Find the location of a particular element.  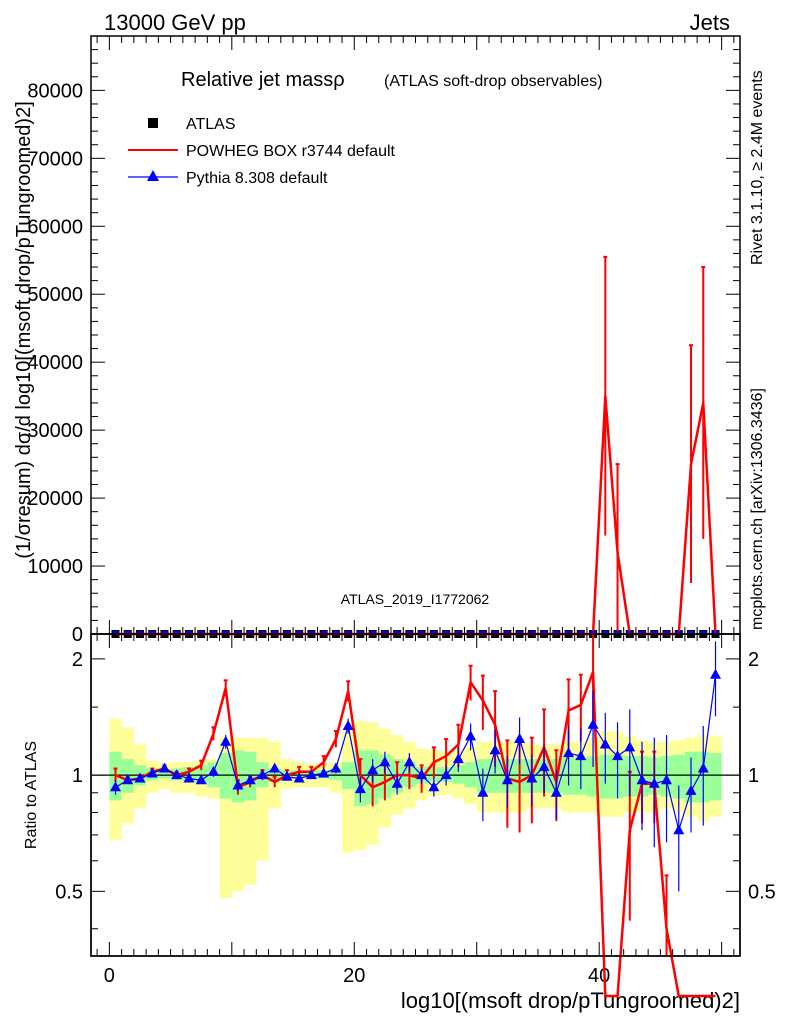

main-y-tick-label: 20000 is located at coordinates (55, 499).